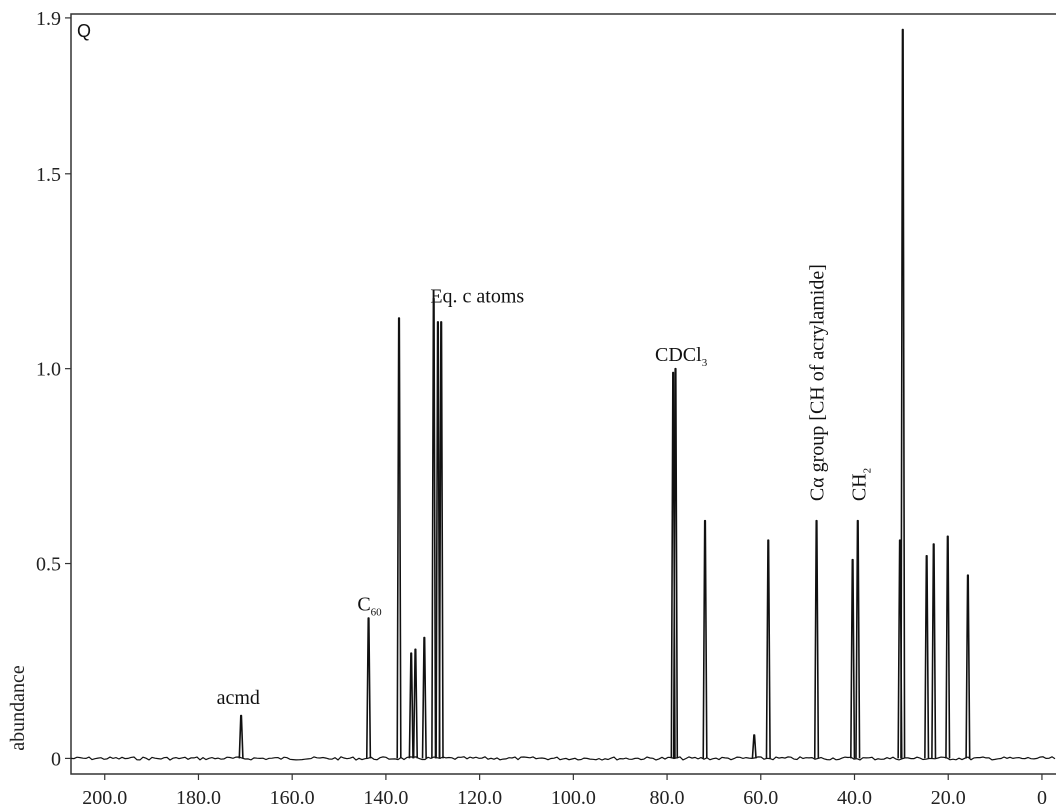 The image size is (1056, 808). What do you see at coordinates (1042, 797) in the screenshot?
I see `x-tick-label: 0` at bounding box center [1042, 797].